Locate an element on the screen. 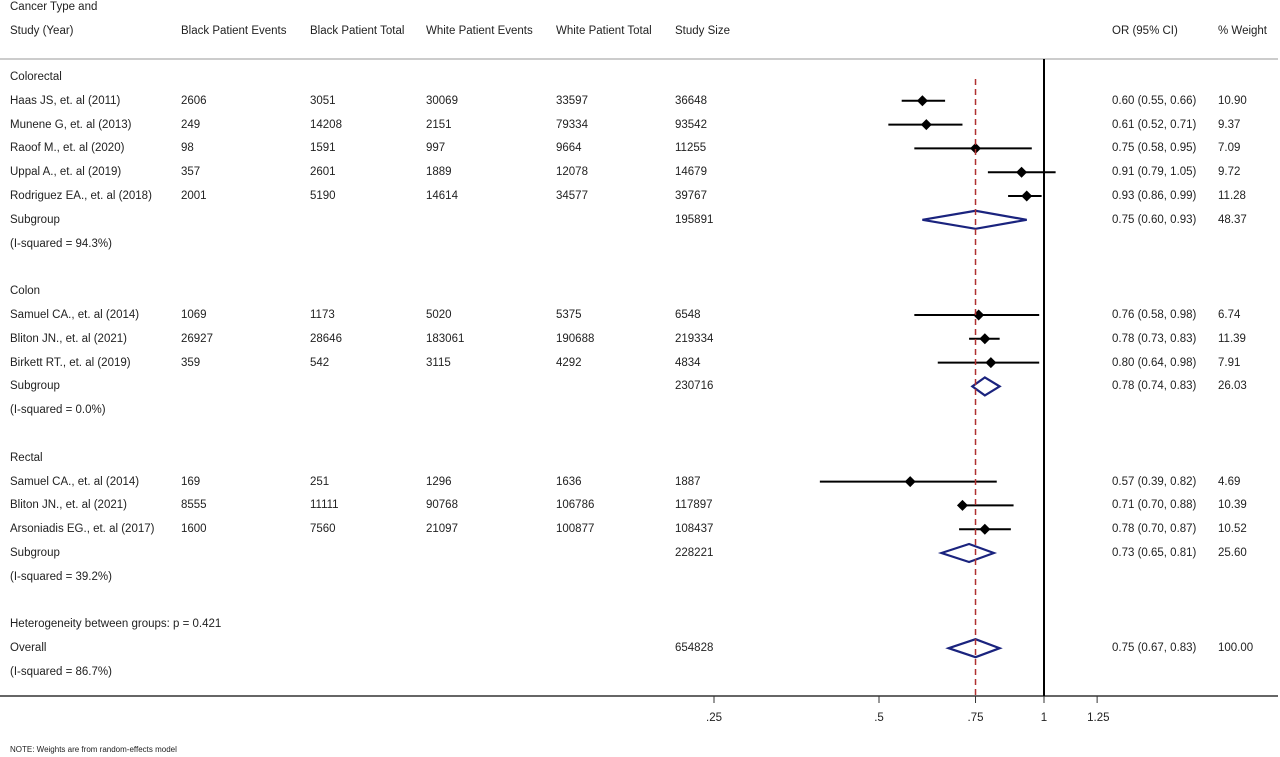  overall-weight: 100.00 is located at coordinates (1236, 648).